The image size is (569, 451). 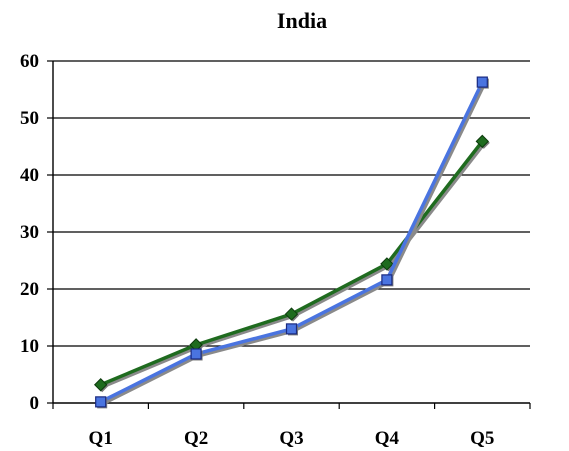 I want to click on y-tick-label: 50, so click(x=29, y=118).